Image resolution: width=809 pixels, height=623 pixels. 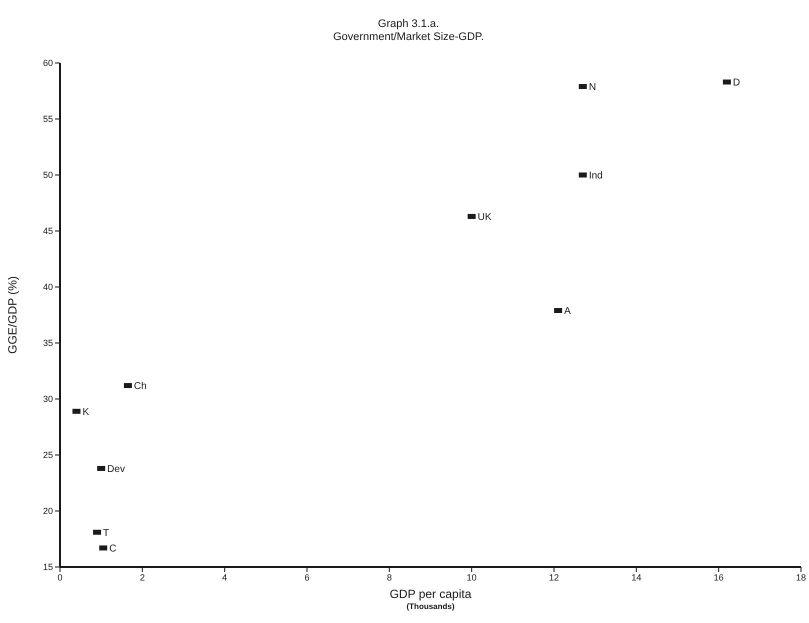 What do you see at coordinates (389, 577) in the screenshot?
I see `x-tick-label: 8` at bounding box center [389, 577].